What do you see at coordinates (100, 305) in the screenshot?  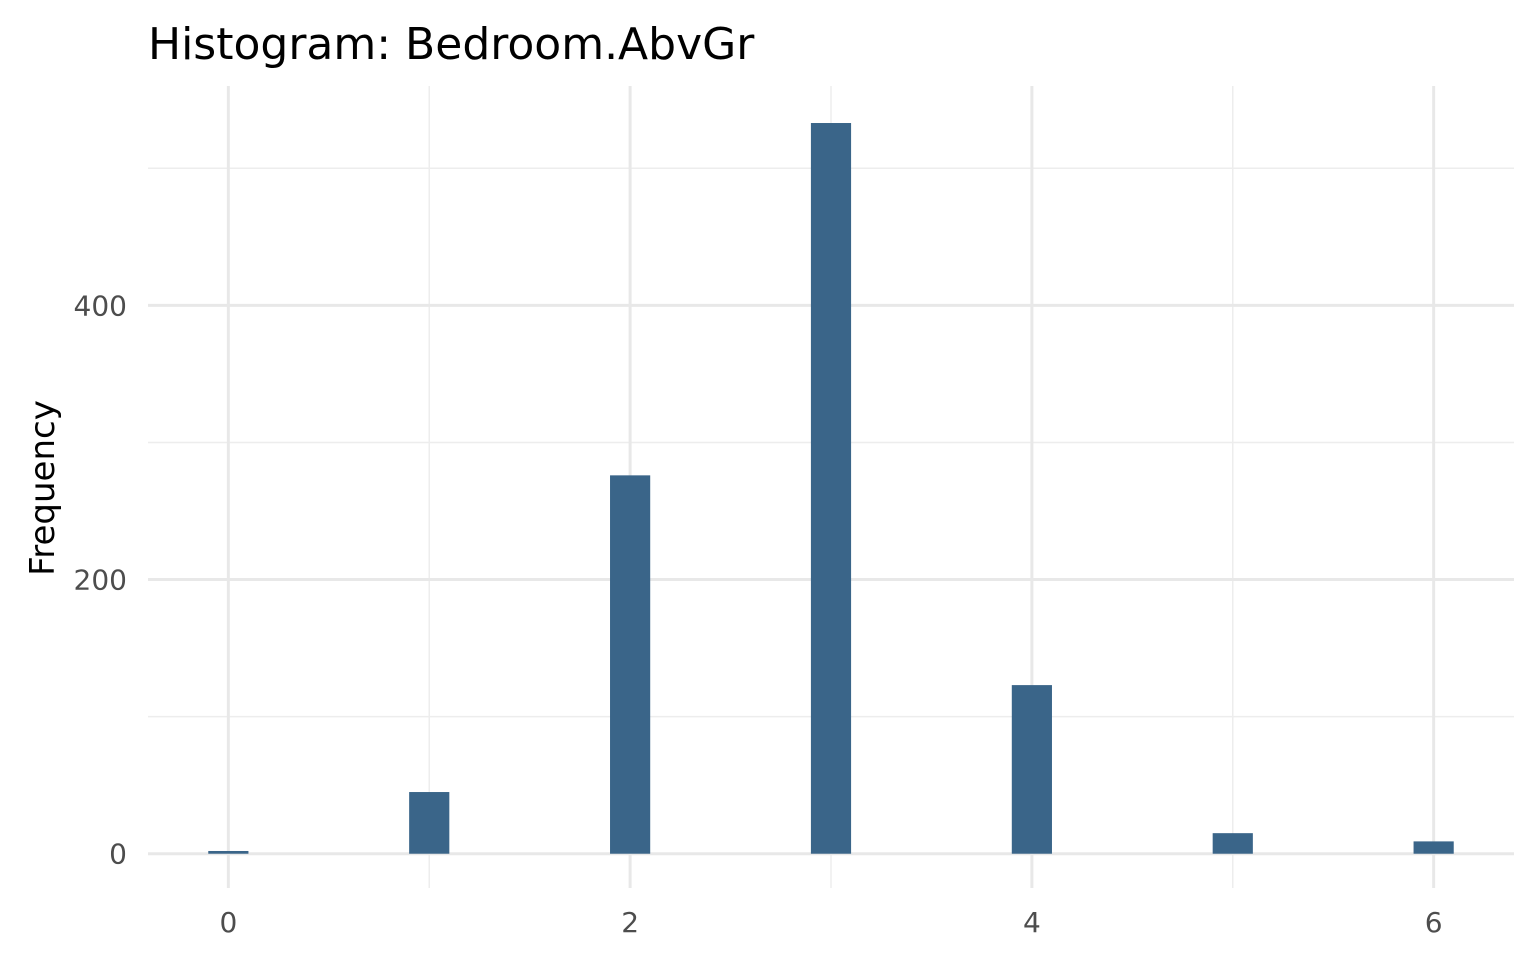 I see `y-tick-label: 400` at bounding box center [100, 305].